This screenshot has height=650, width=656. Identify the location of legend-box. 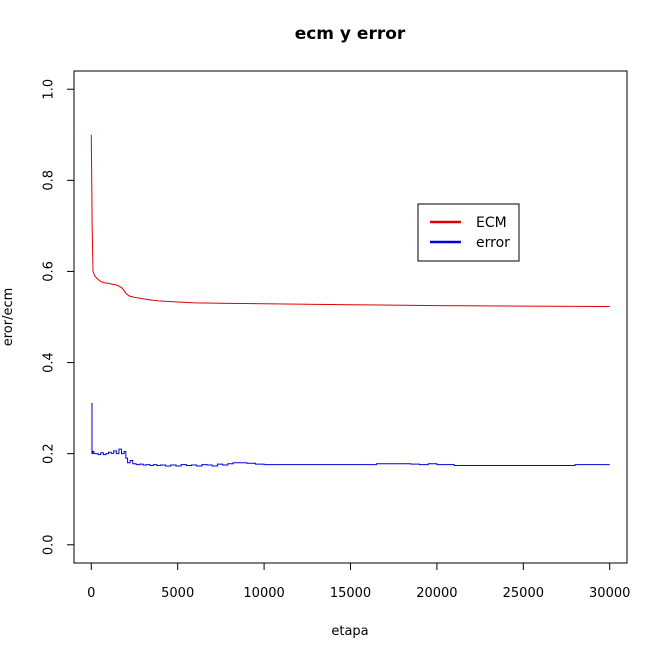
(468, 232).